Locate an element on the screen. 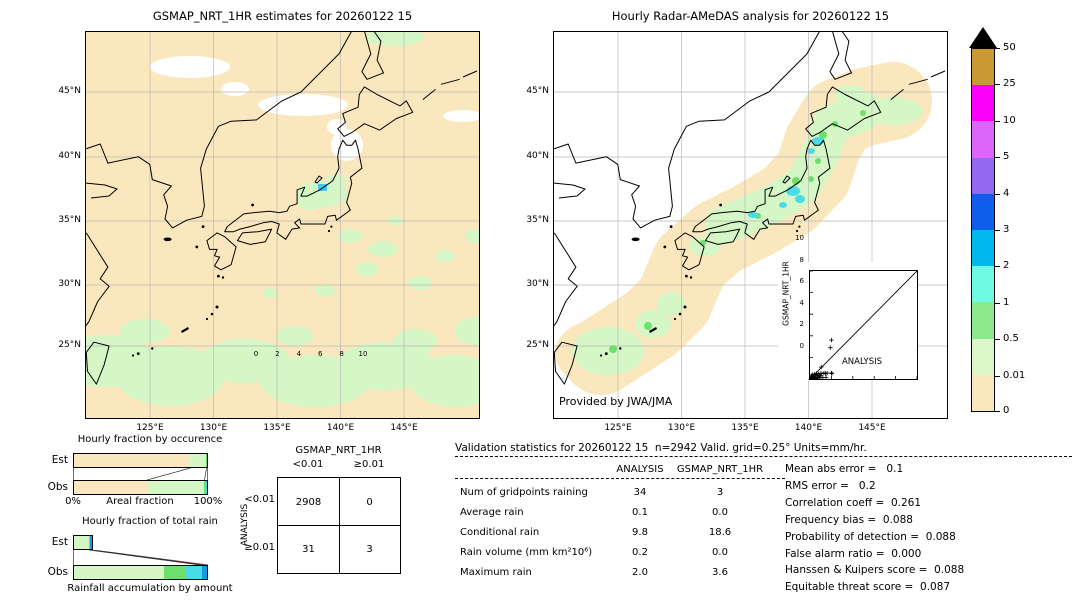 This screenshot has height=612, width=1080. totalrain-xlabel: Rainfall accumulation by amount is located at coordinates (150, 588).